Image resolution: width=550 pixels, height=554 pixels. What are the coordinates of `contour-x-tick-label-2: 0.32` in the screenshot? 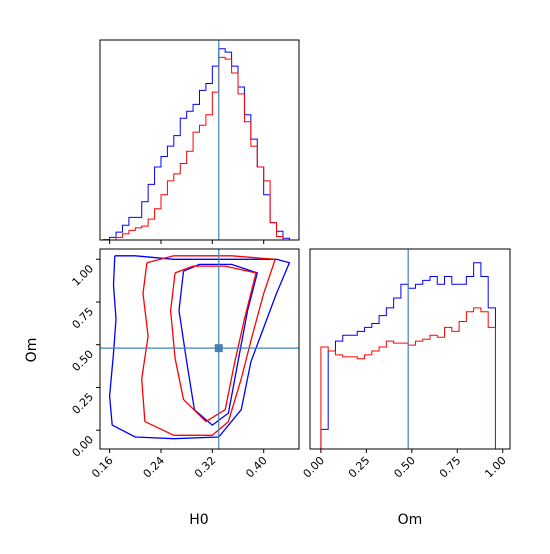 It's located at (205, 467).